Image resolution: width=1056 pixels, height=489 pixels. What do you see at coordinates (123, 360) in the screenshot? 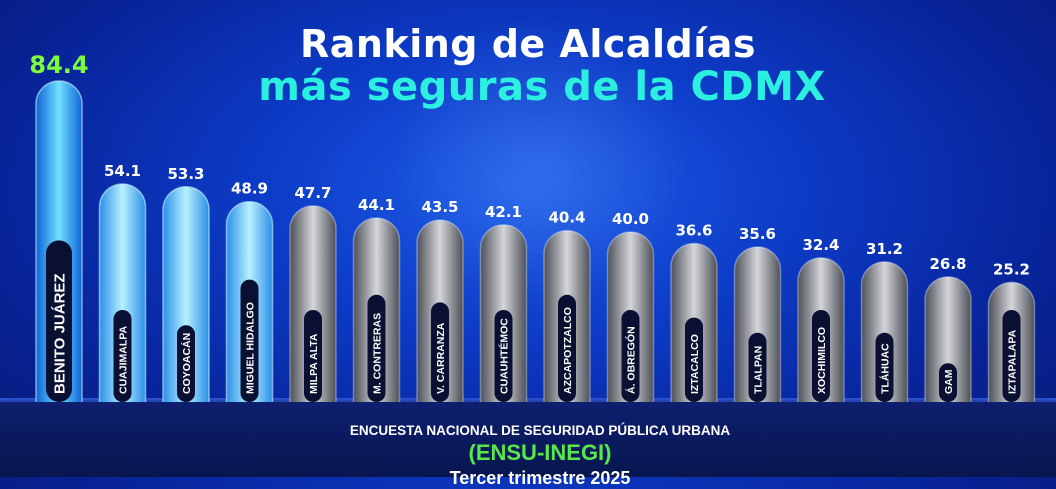
I see `category-label-cuajimalpa: CUAJIMALPA` at bounding box center [123, 360].